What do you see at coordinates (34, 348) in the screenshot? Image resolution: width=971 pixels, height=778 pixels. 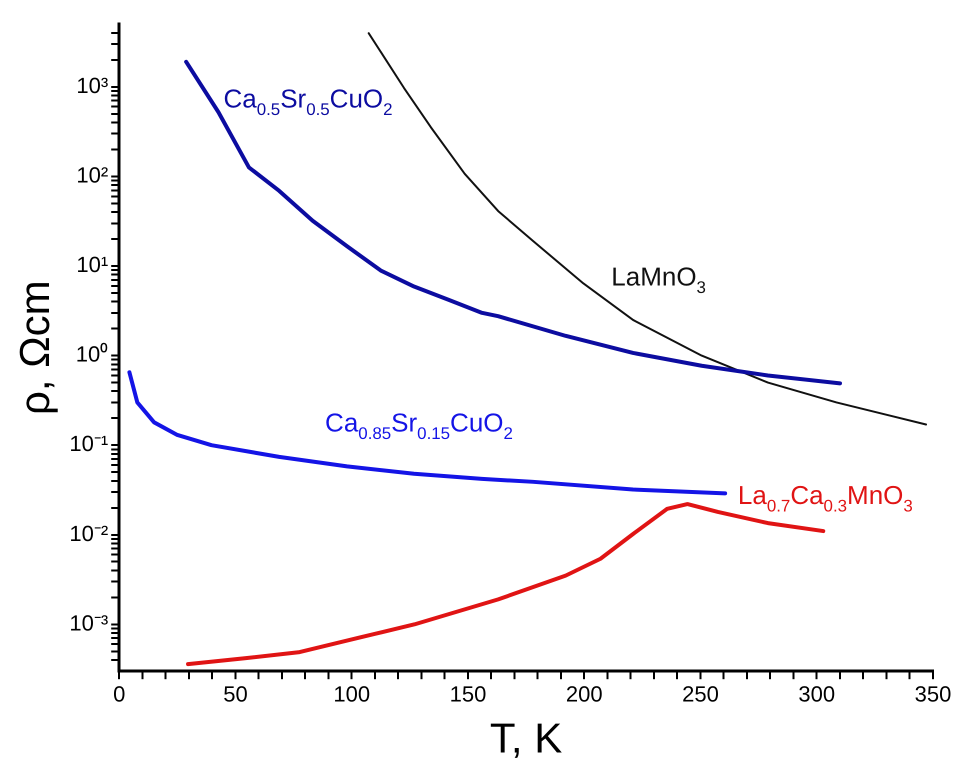 I see `y-axis-title: ρ, Ωcm` at bounding box center [34, 348].